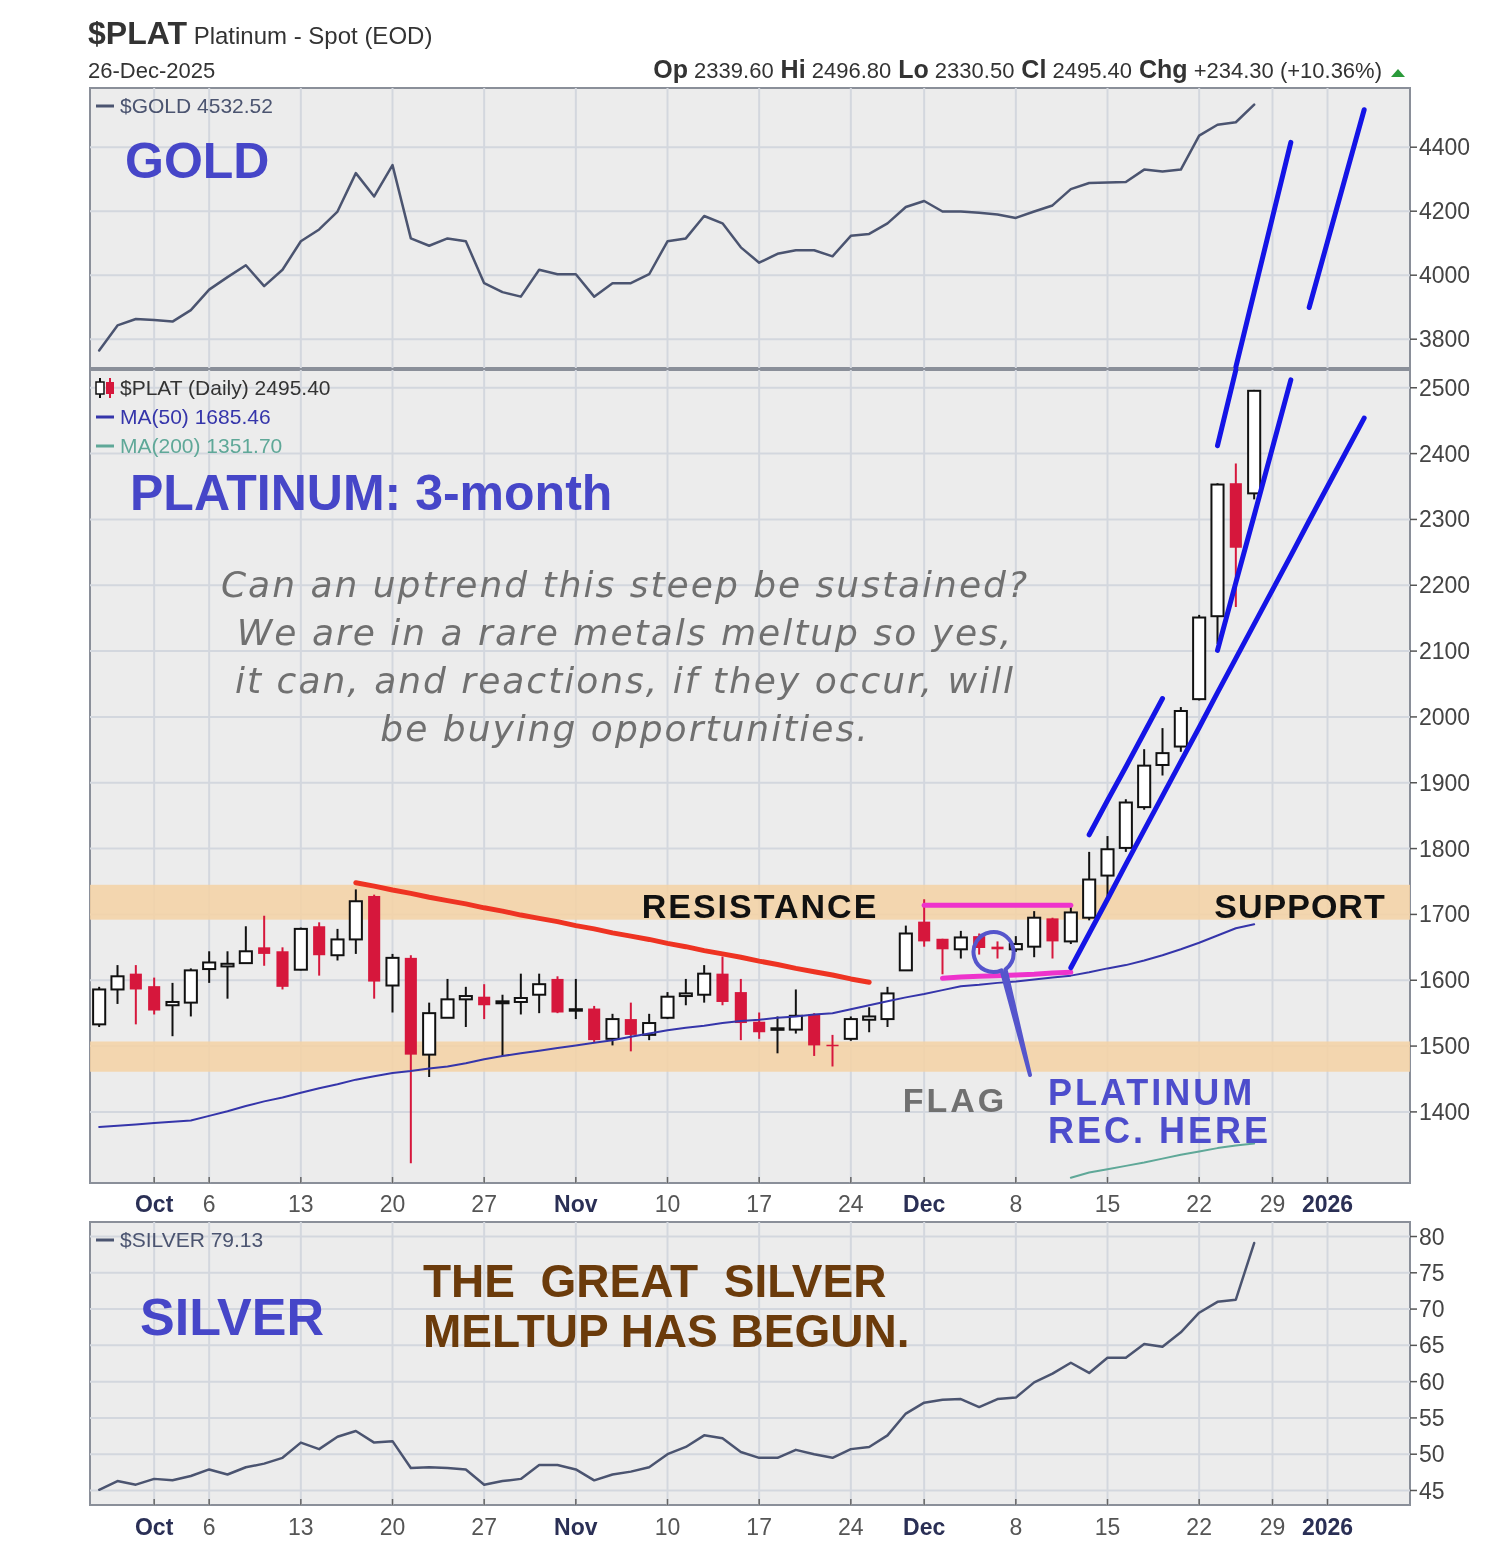  Describe the element at coordinates (232, 1317) in the screenshot. I see `annotation: SILVER` at that location.